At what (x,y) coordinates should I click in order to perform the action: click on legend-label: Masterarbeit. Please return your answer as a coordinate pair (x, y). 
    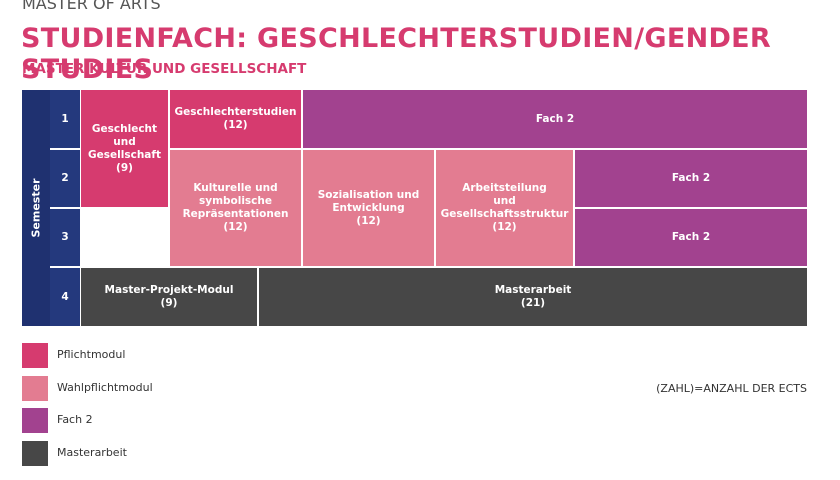
    Looking at the image, I should click on (92, 452).